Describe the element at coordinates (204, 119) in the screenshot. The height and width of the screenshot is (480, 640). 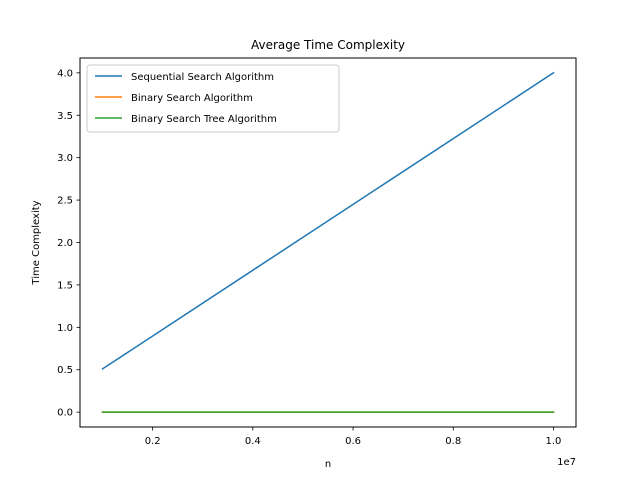
I see `legend-label-2: Binary Search Tree Algorithm` at that location.